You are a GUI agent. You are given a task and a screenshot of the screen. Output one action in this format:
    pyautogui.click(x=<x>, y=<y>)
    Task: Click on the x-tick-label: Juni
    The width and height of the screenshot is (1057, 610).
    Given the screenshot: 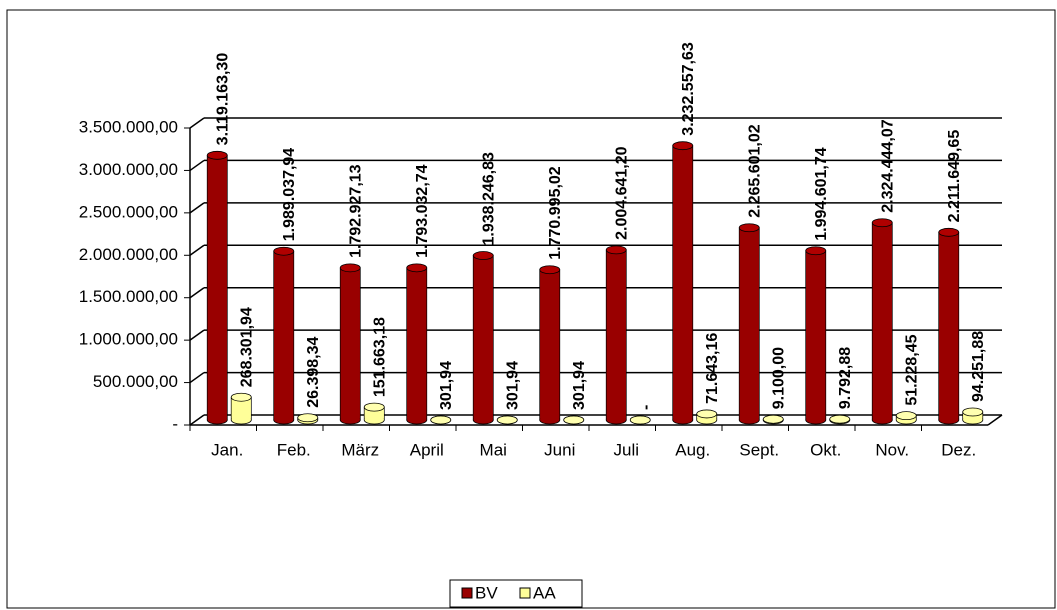 What is the action you would take?
    pyautogui.click(x=559, y=449)
    